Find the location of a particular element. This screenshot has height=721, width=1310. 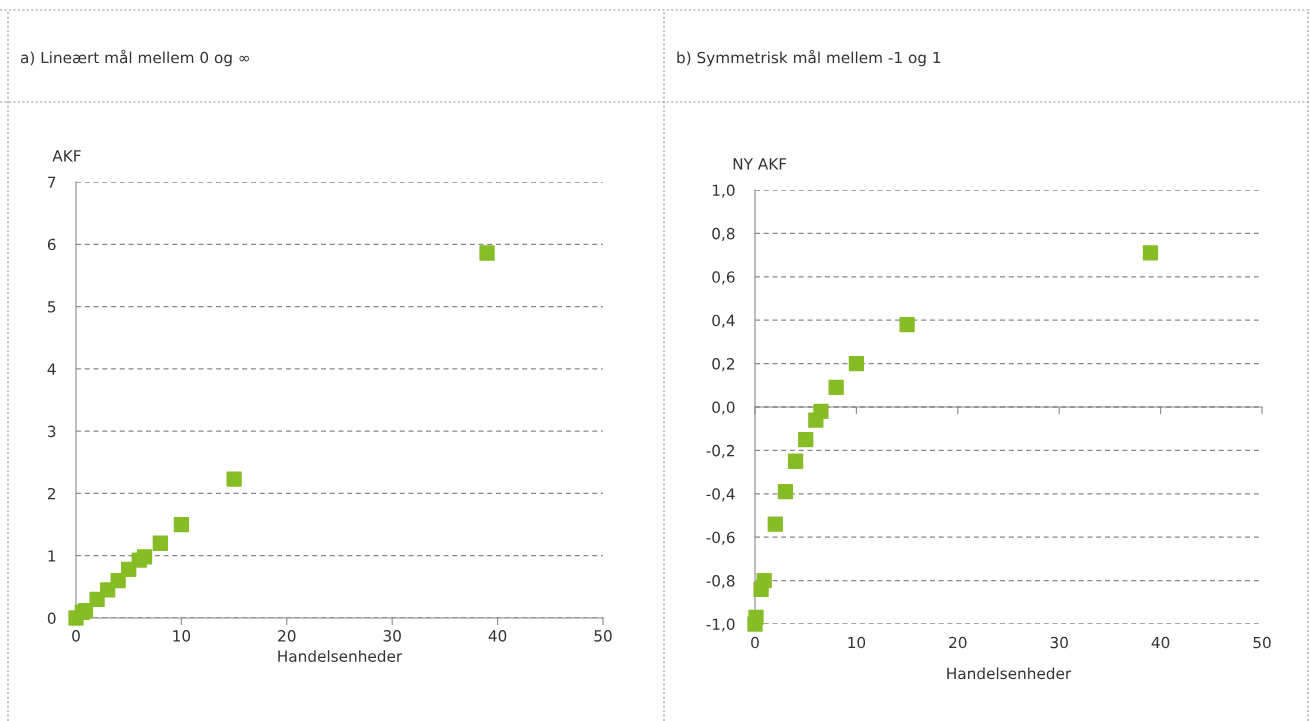

y-tick-label: 1,0 is located at coordinates (723, 191).